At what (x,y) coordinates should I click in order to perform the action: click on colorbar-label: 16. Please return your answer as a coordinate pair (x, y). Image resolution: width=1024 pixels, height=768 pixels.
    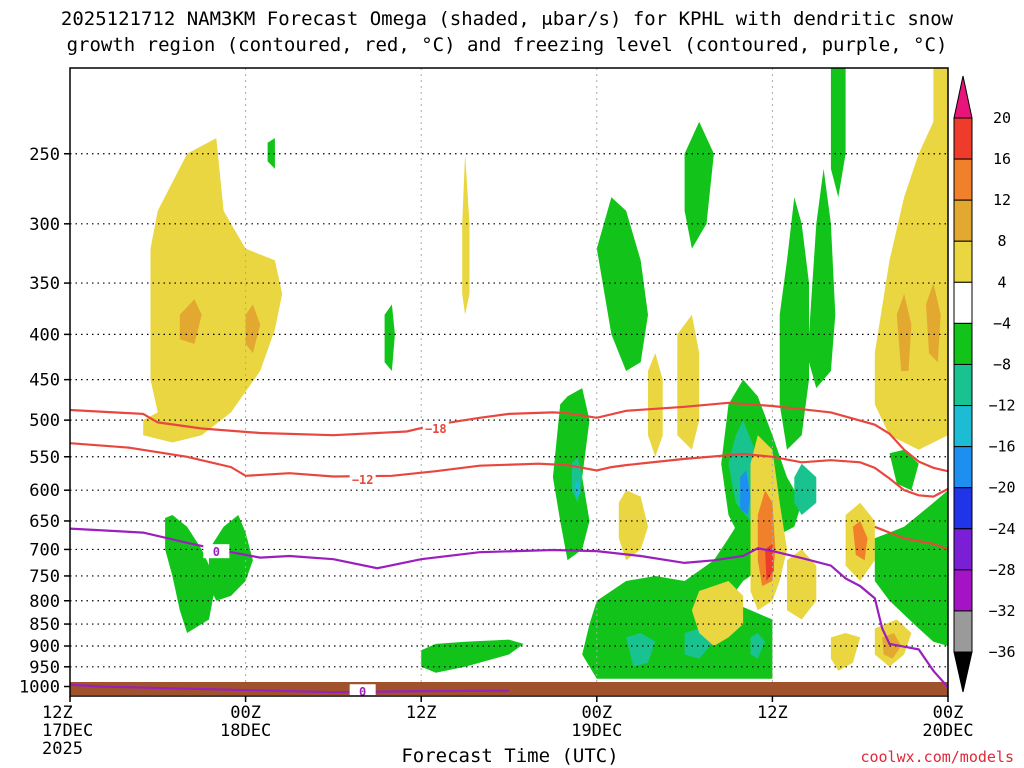
    Looking at the image, I should click on (1002, 159).